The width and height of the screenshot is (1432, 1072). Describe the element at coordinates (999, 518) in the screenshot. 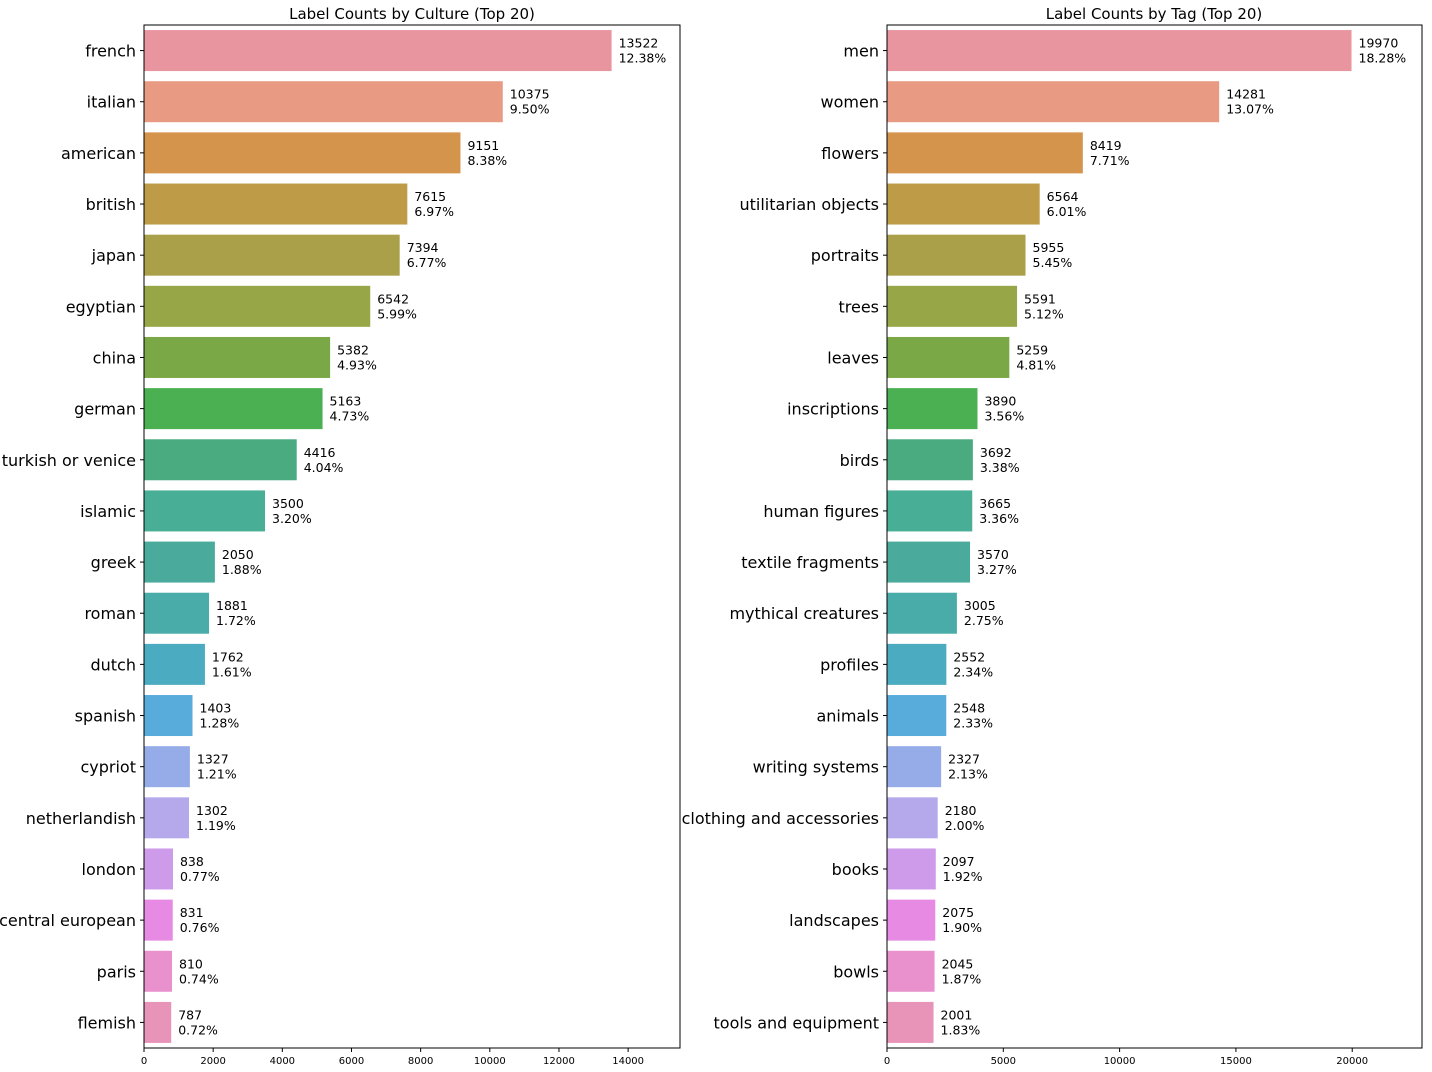

I see `percent-label: 3.36%` at that location.